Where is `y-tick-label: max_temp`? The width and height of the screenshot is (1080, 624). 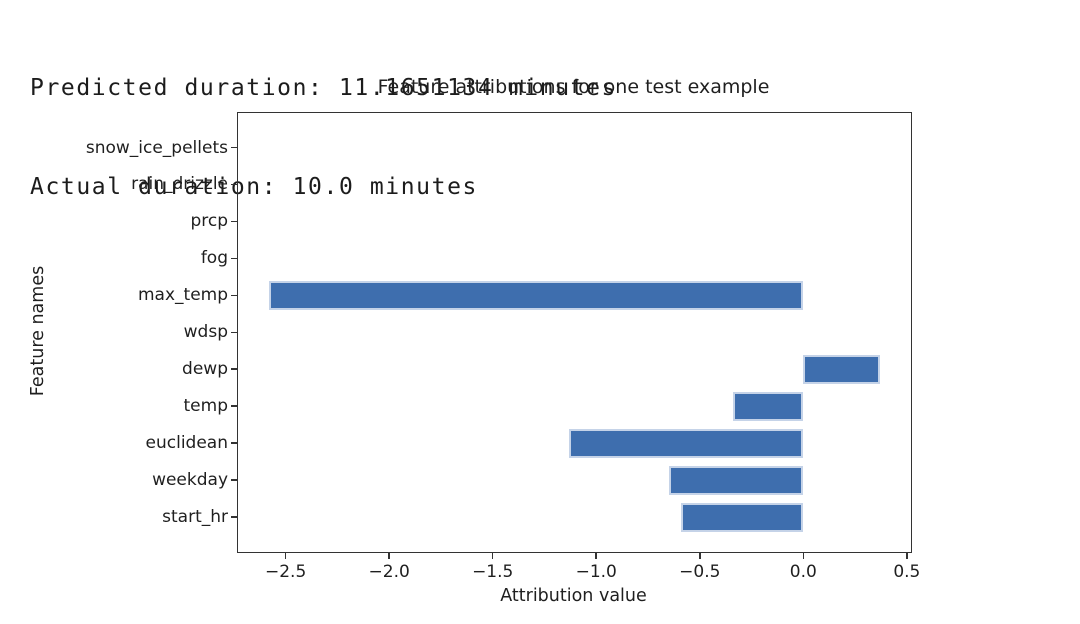
y-tick-label: max_temp is located at coordinates (182, 295).